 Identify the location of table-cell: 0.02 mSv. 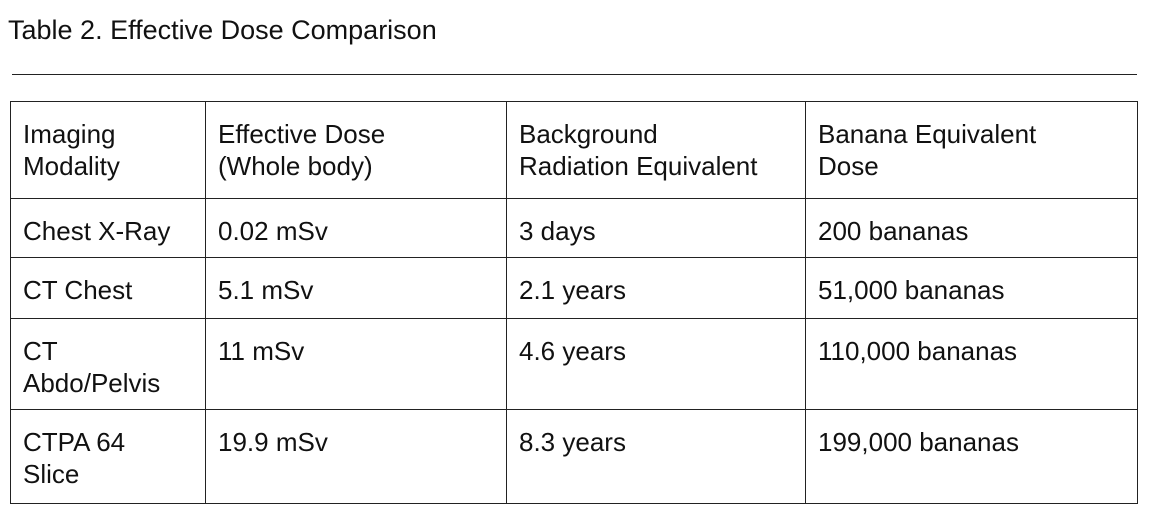
(356, 228).